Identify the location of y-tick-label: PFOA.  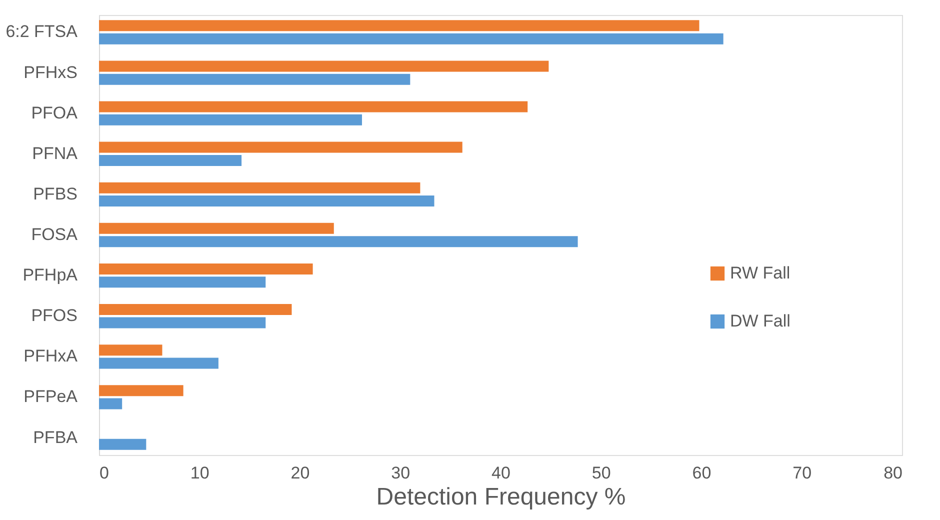
(54, 112).